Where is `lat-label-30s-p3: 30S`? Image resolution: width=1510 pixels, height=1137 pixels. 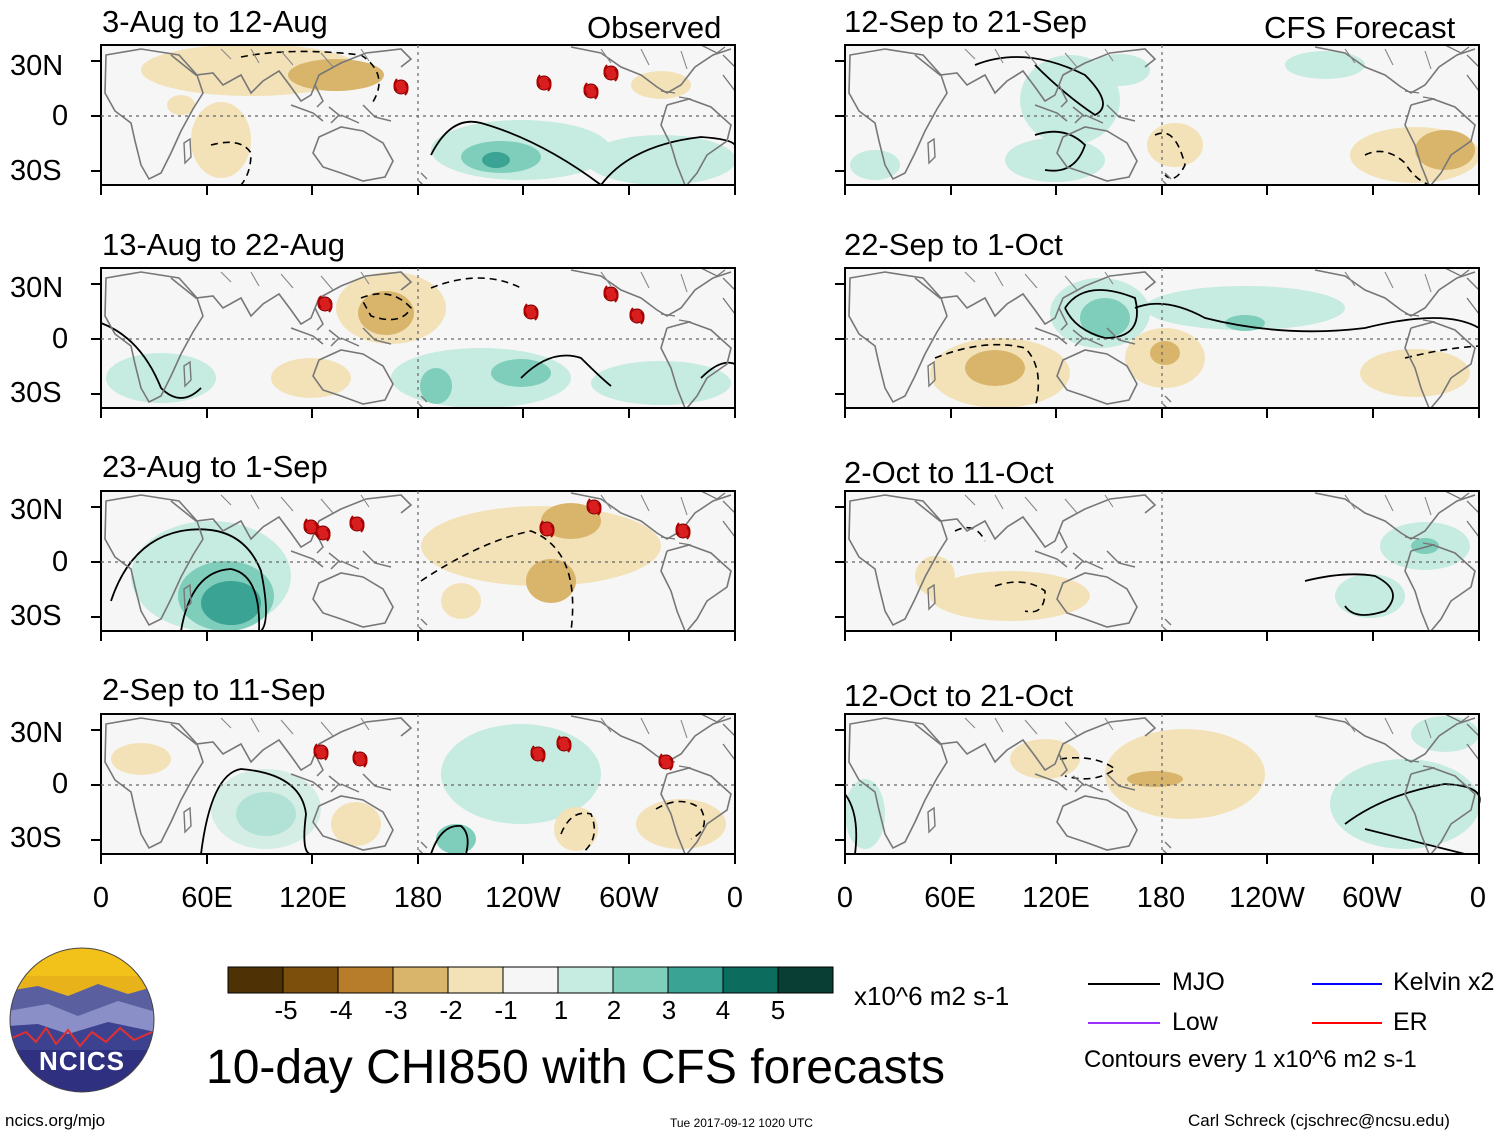 lat-label-30s-p3: 30S is located at coordinates (36, 616).